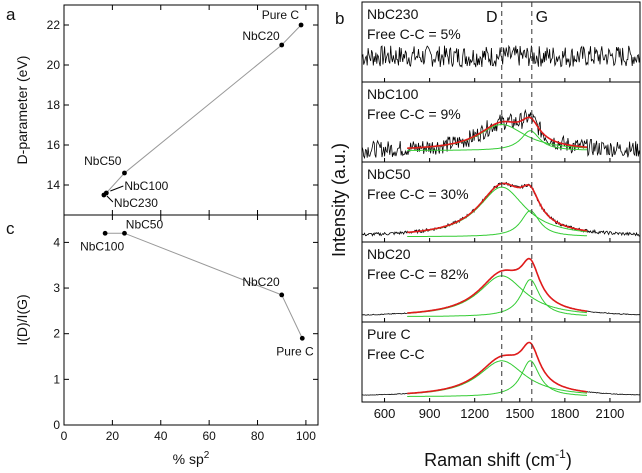 The height and width of the screenshot is (473, 642). Describe the element at coordinates (105, 233) in the screenshot. I see `panel-c-point-nbc100` at that location.